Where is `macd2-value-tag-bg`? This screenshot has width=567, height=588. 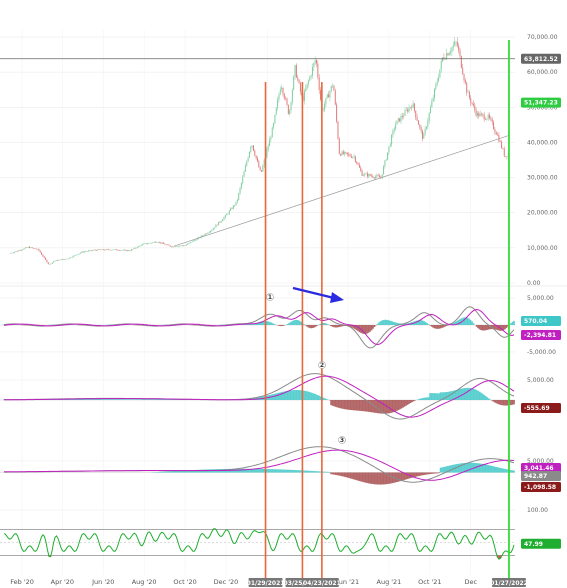 macd2-value-tag-bg is located at coordinates (541, 408).